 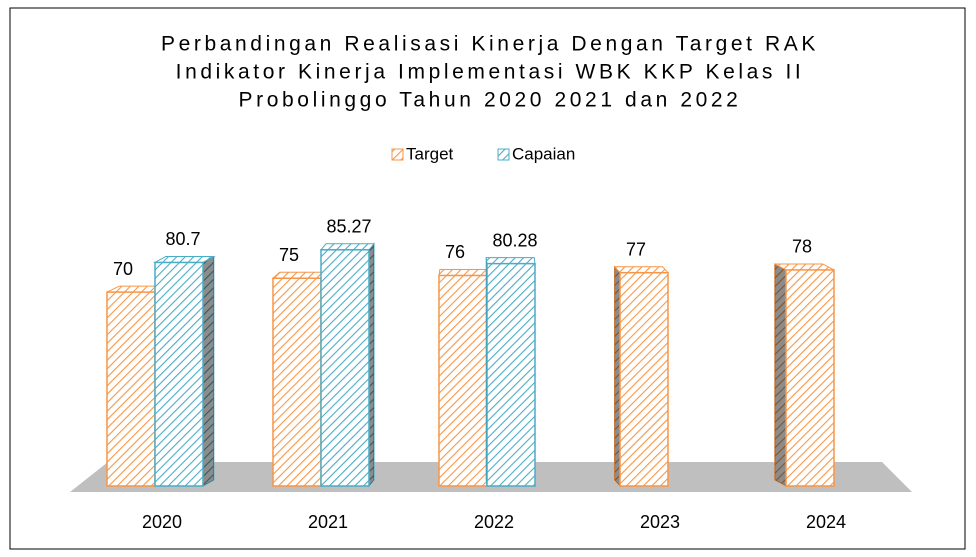 What do you see at coordinates (660, 522) in the screenshot?
I see `x-tick-label: 2023` at bounding box center [660, 522].